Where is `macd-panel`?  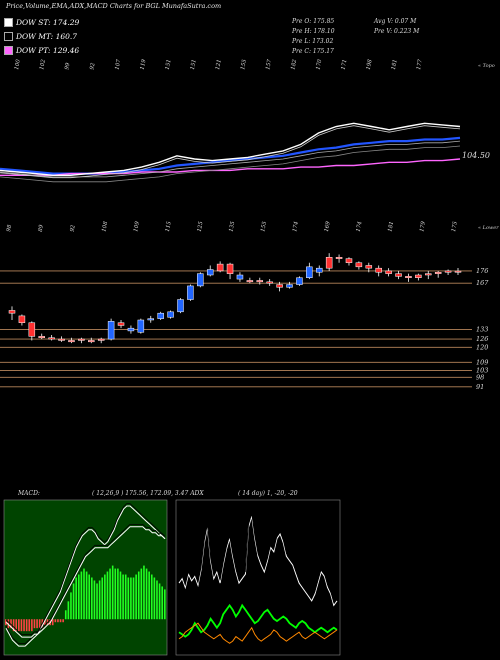
macd-panel is located at coordinates (85, 577).